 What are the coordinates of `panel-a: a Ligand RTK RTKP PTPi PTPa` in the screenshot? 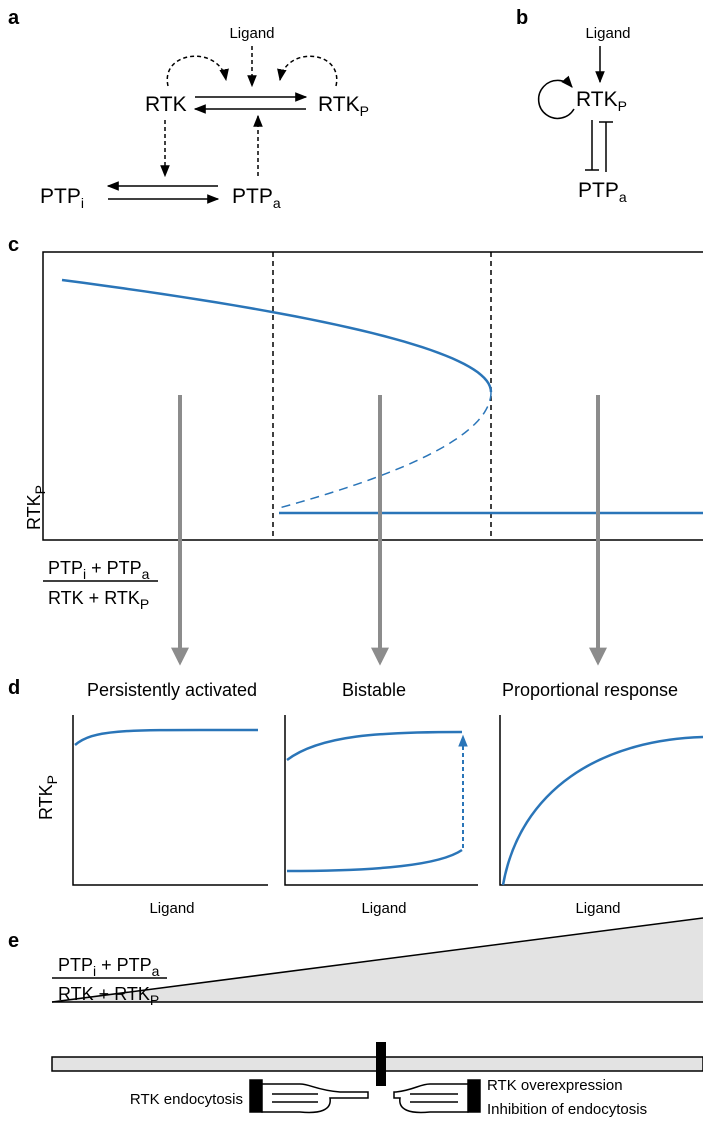 It's located at (188, 109).